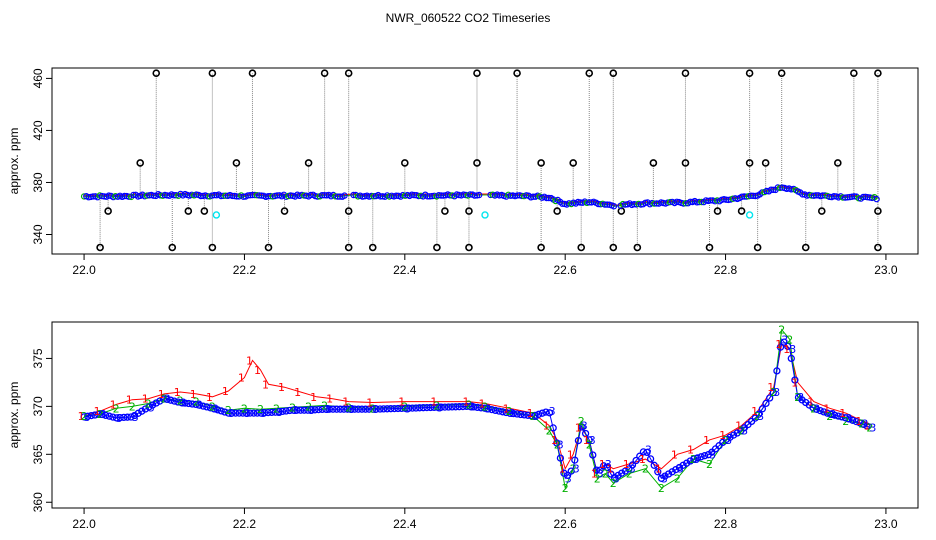 The width and height of the screenshot is (936, 540). What do you see at coordinates (108, 211) in the screenshot?
I see `top-outlier-low-marker` at bounding box center [108, 211].